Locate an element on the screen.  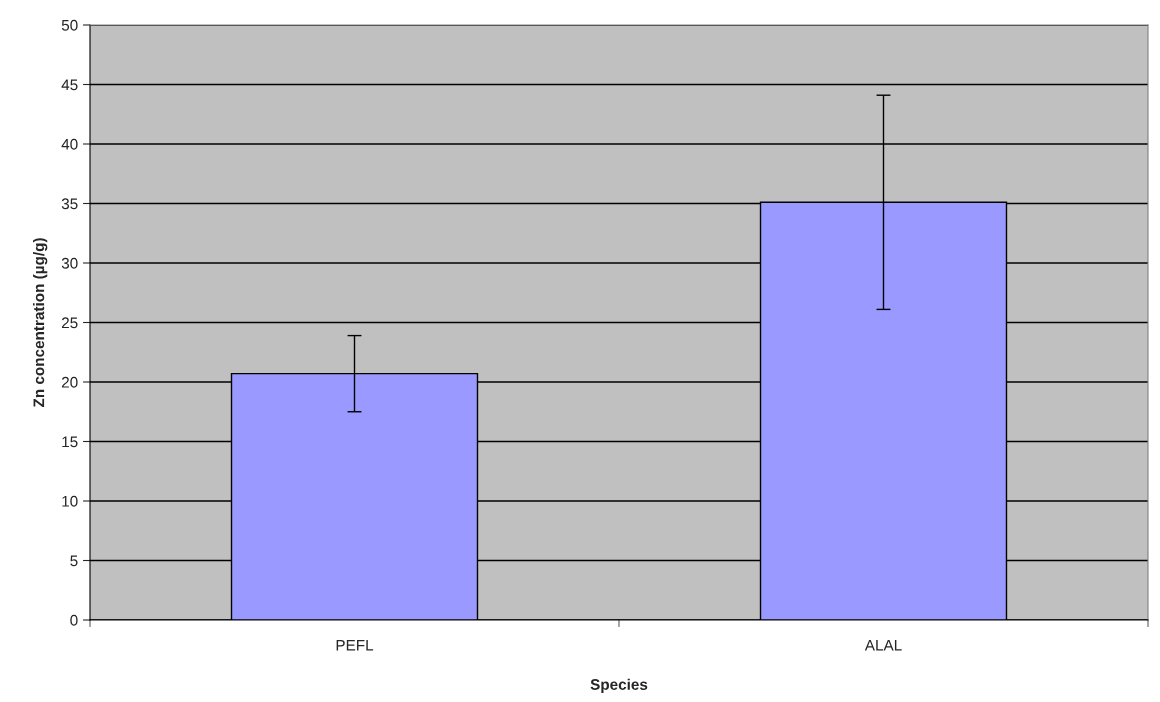
x-axis-title: Species is located at coordinates (619, 685).